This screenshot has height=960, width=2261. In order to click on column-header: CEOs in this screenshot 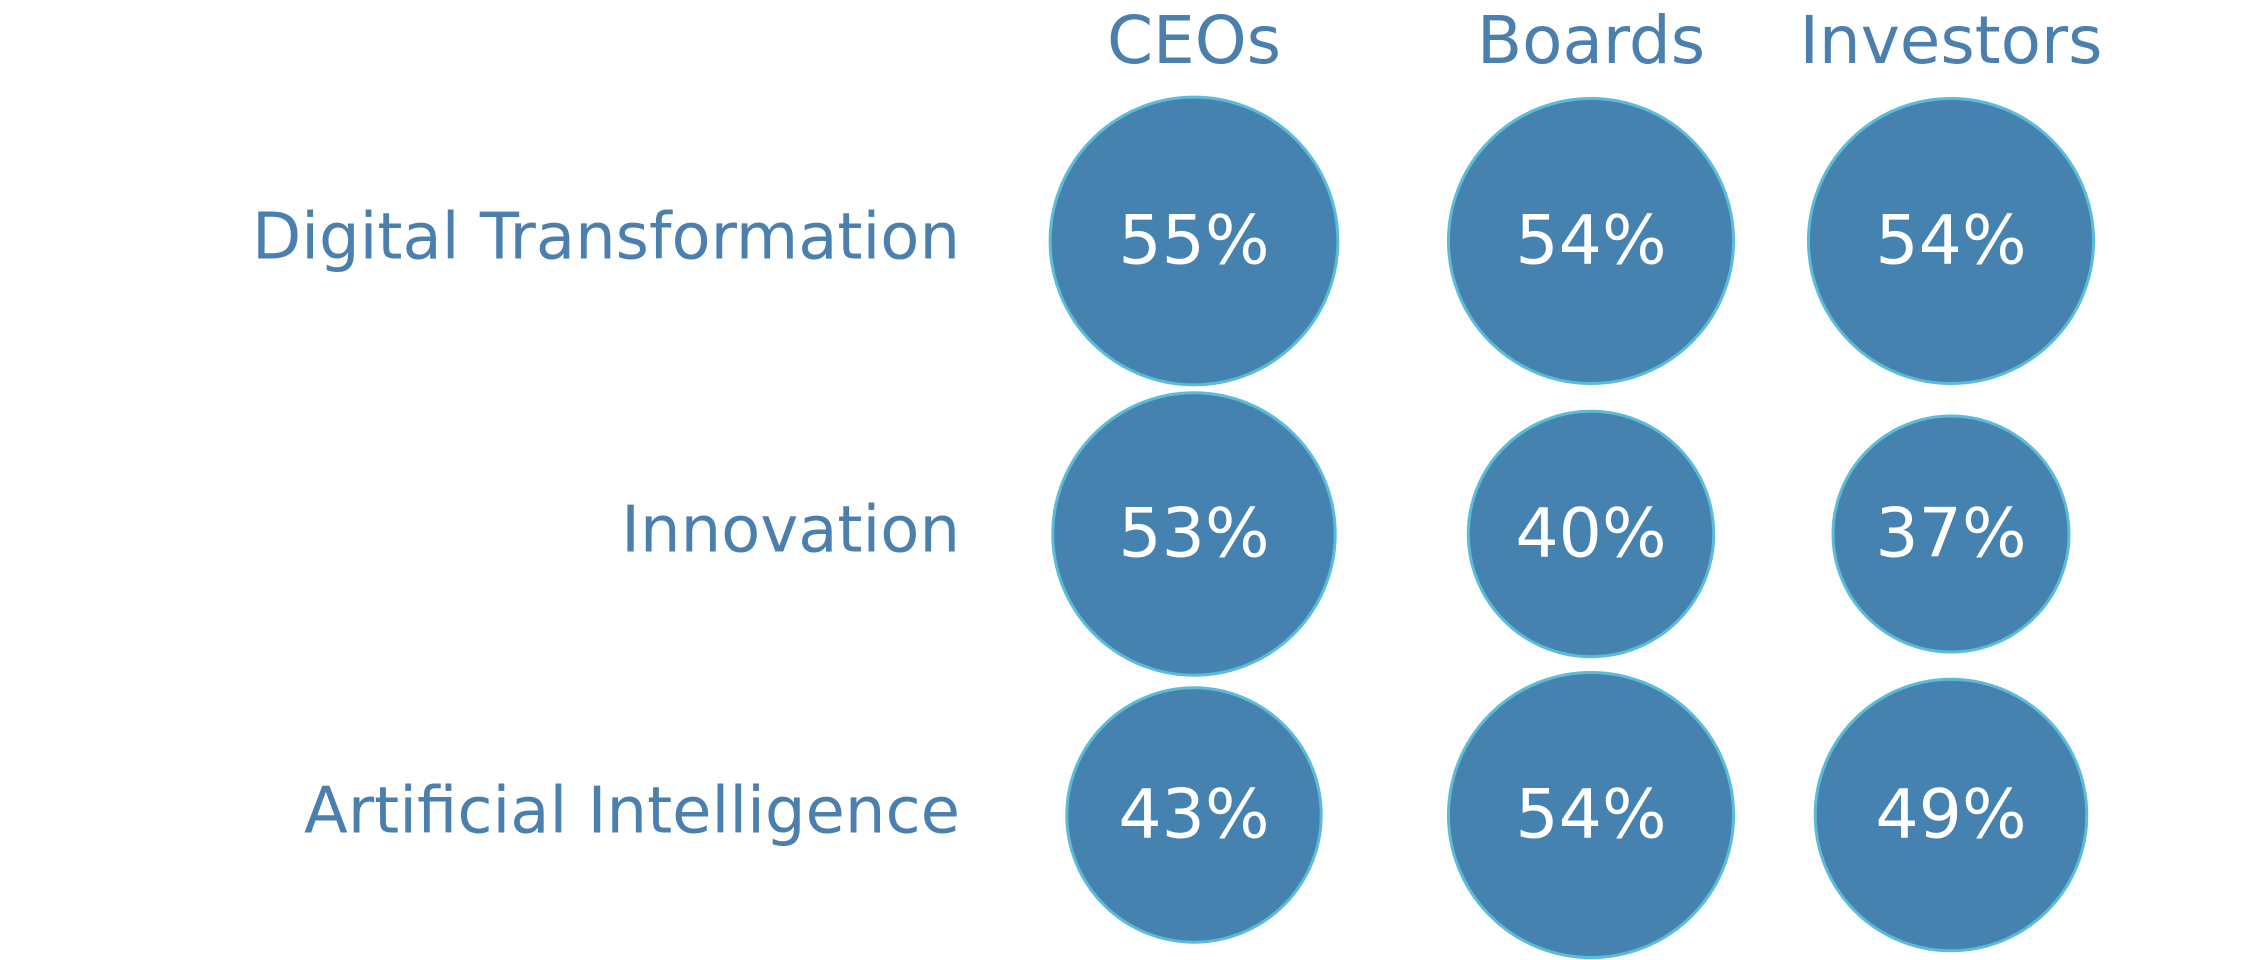, I will do `click(1194, 40)`.